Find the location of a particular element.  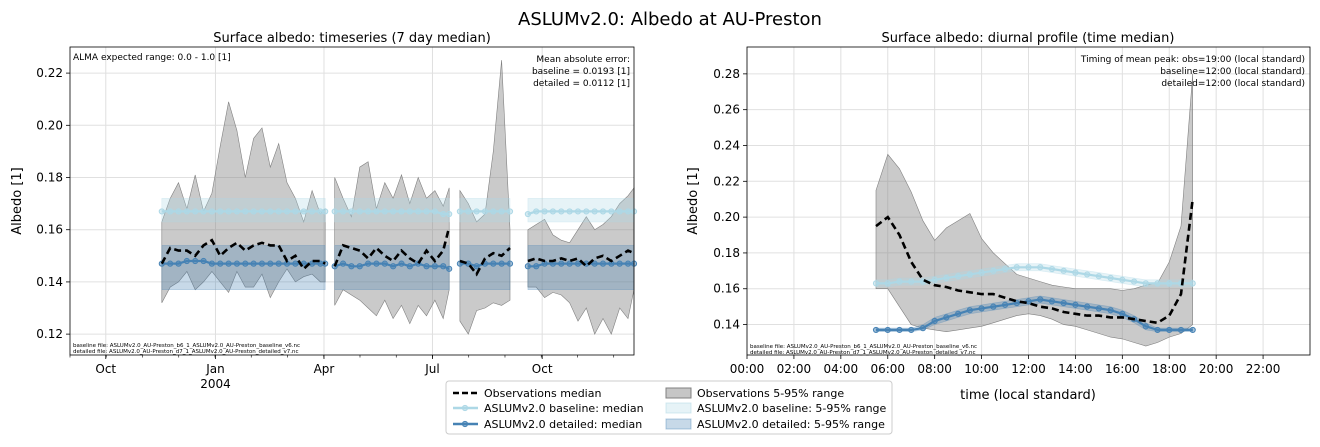

diurnal-xtick-label: 08:00 is located at coordinates (934, 369).